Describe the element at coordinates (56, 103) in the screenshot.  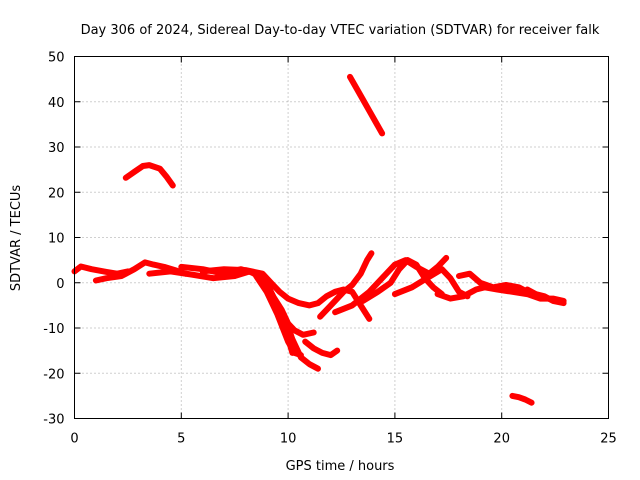
I see `y-tick-label: 40` at that location.